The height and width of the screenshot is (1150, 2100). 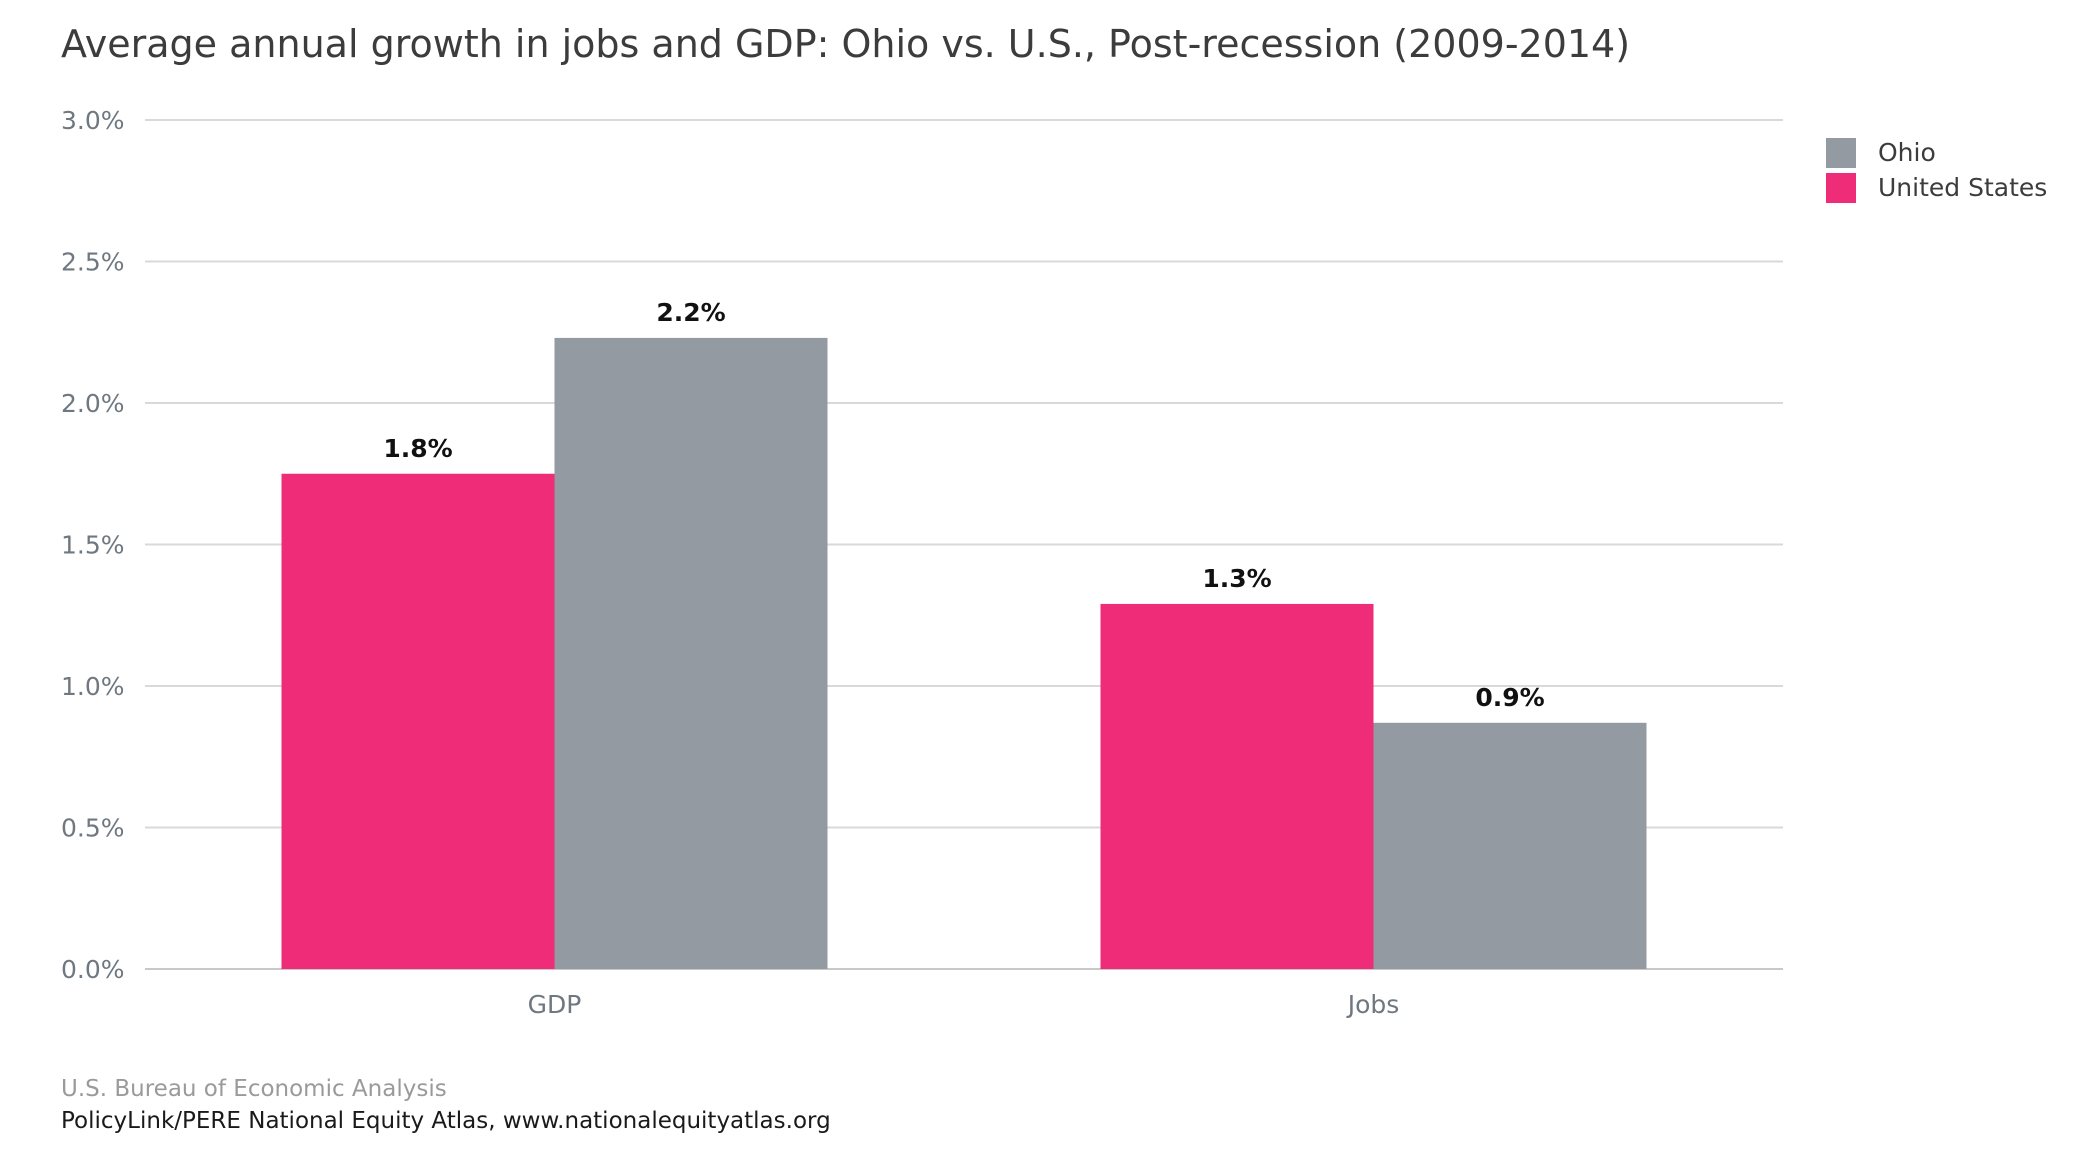 I want to click on data-label: 1.3%, so click(x=1236, y=578).